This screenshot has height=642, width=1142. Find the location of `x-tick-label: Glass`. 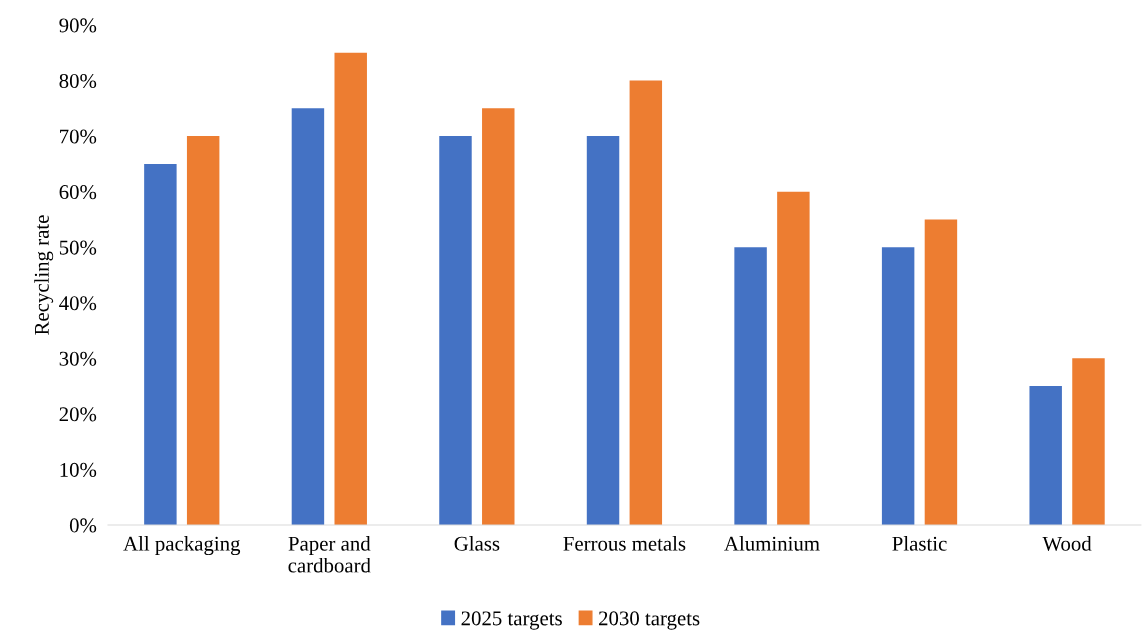

x-tick-label: Glass is located at coordinates (477, 543).